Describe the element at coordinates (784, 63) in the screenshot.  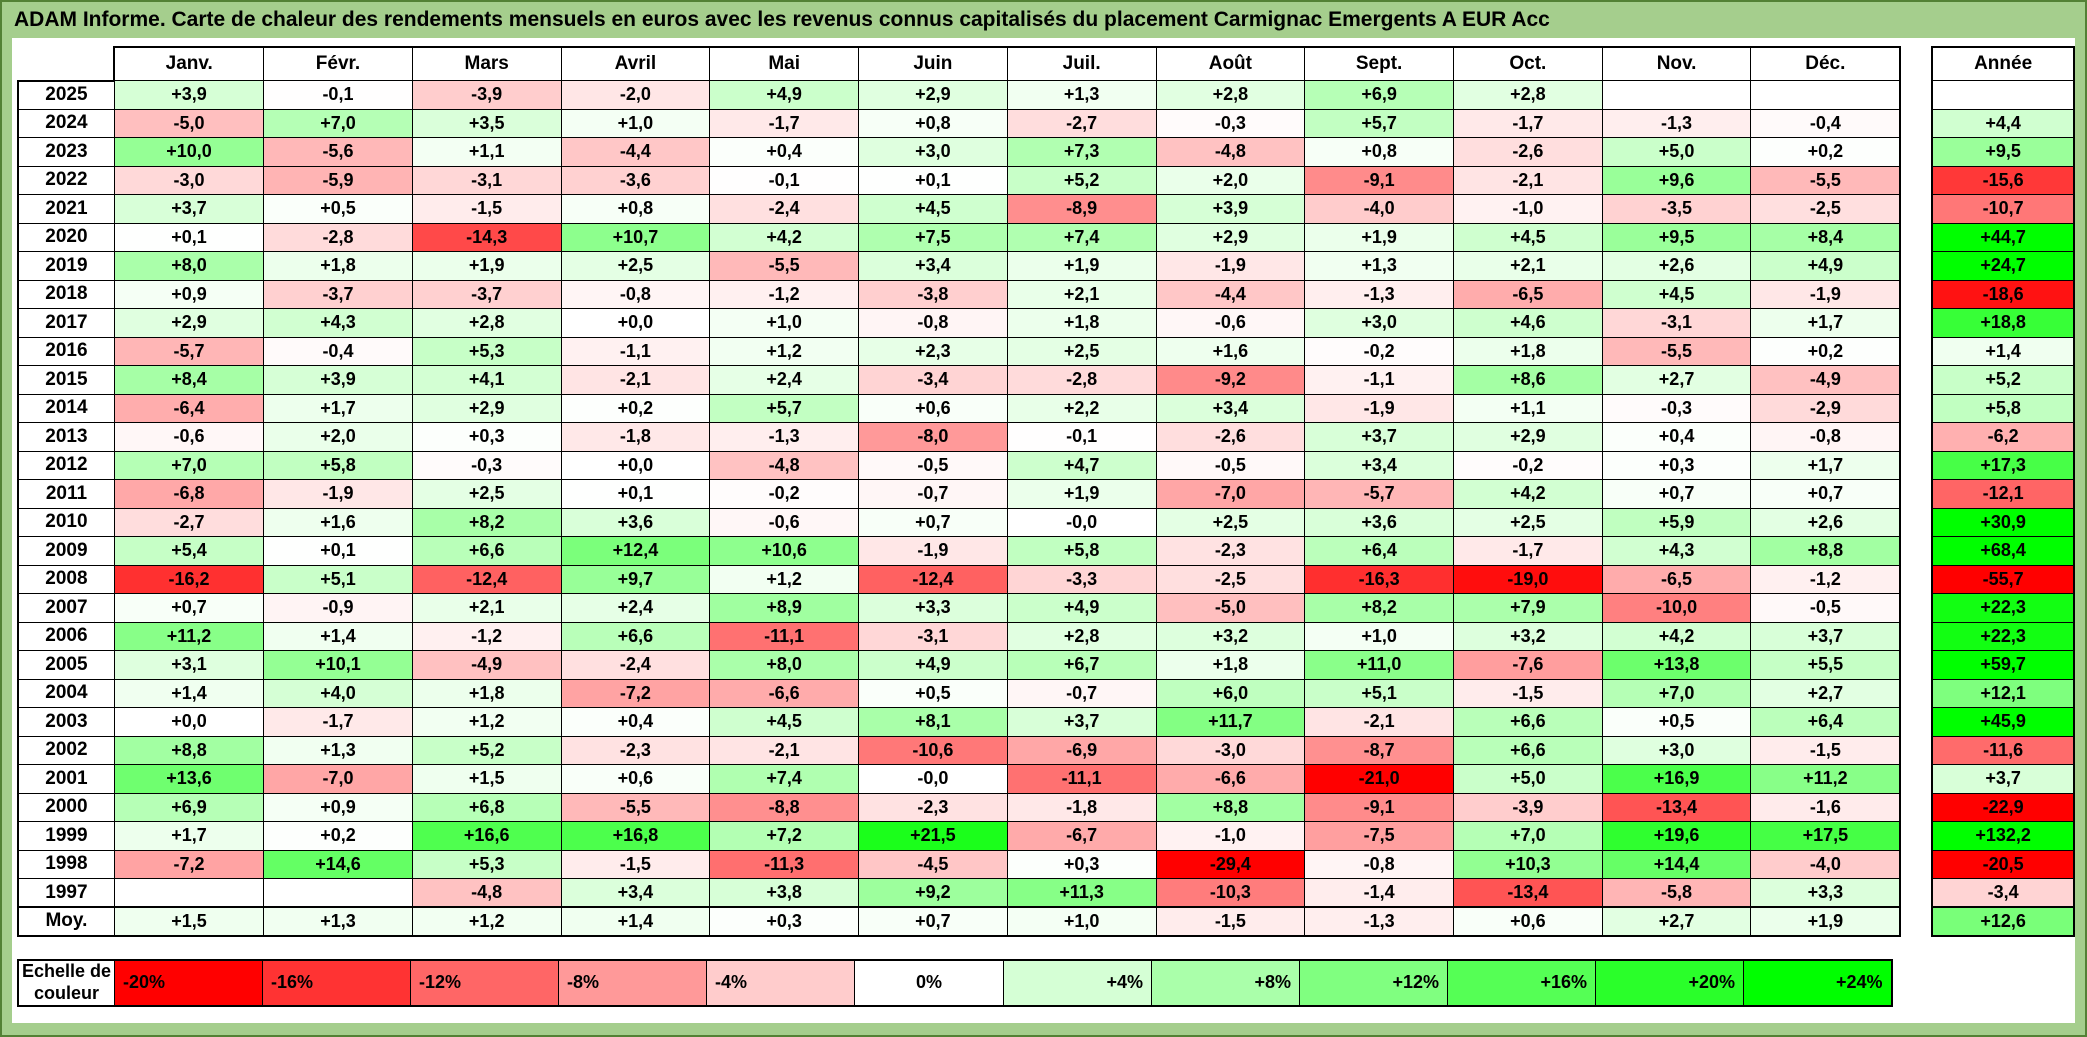
I see `month-header: Mai` at that location.